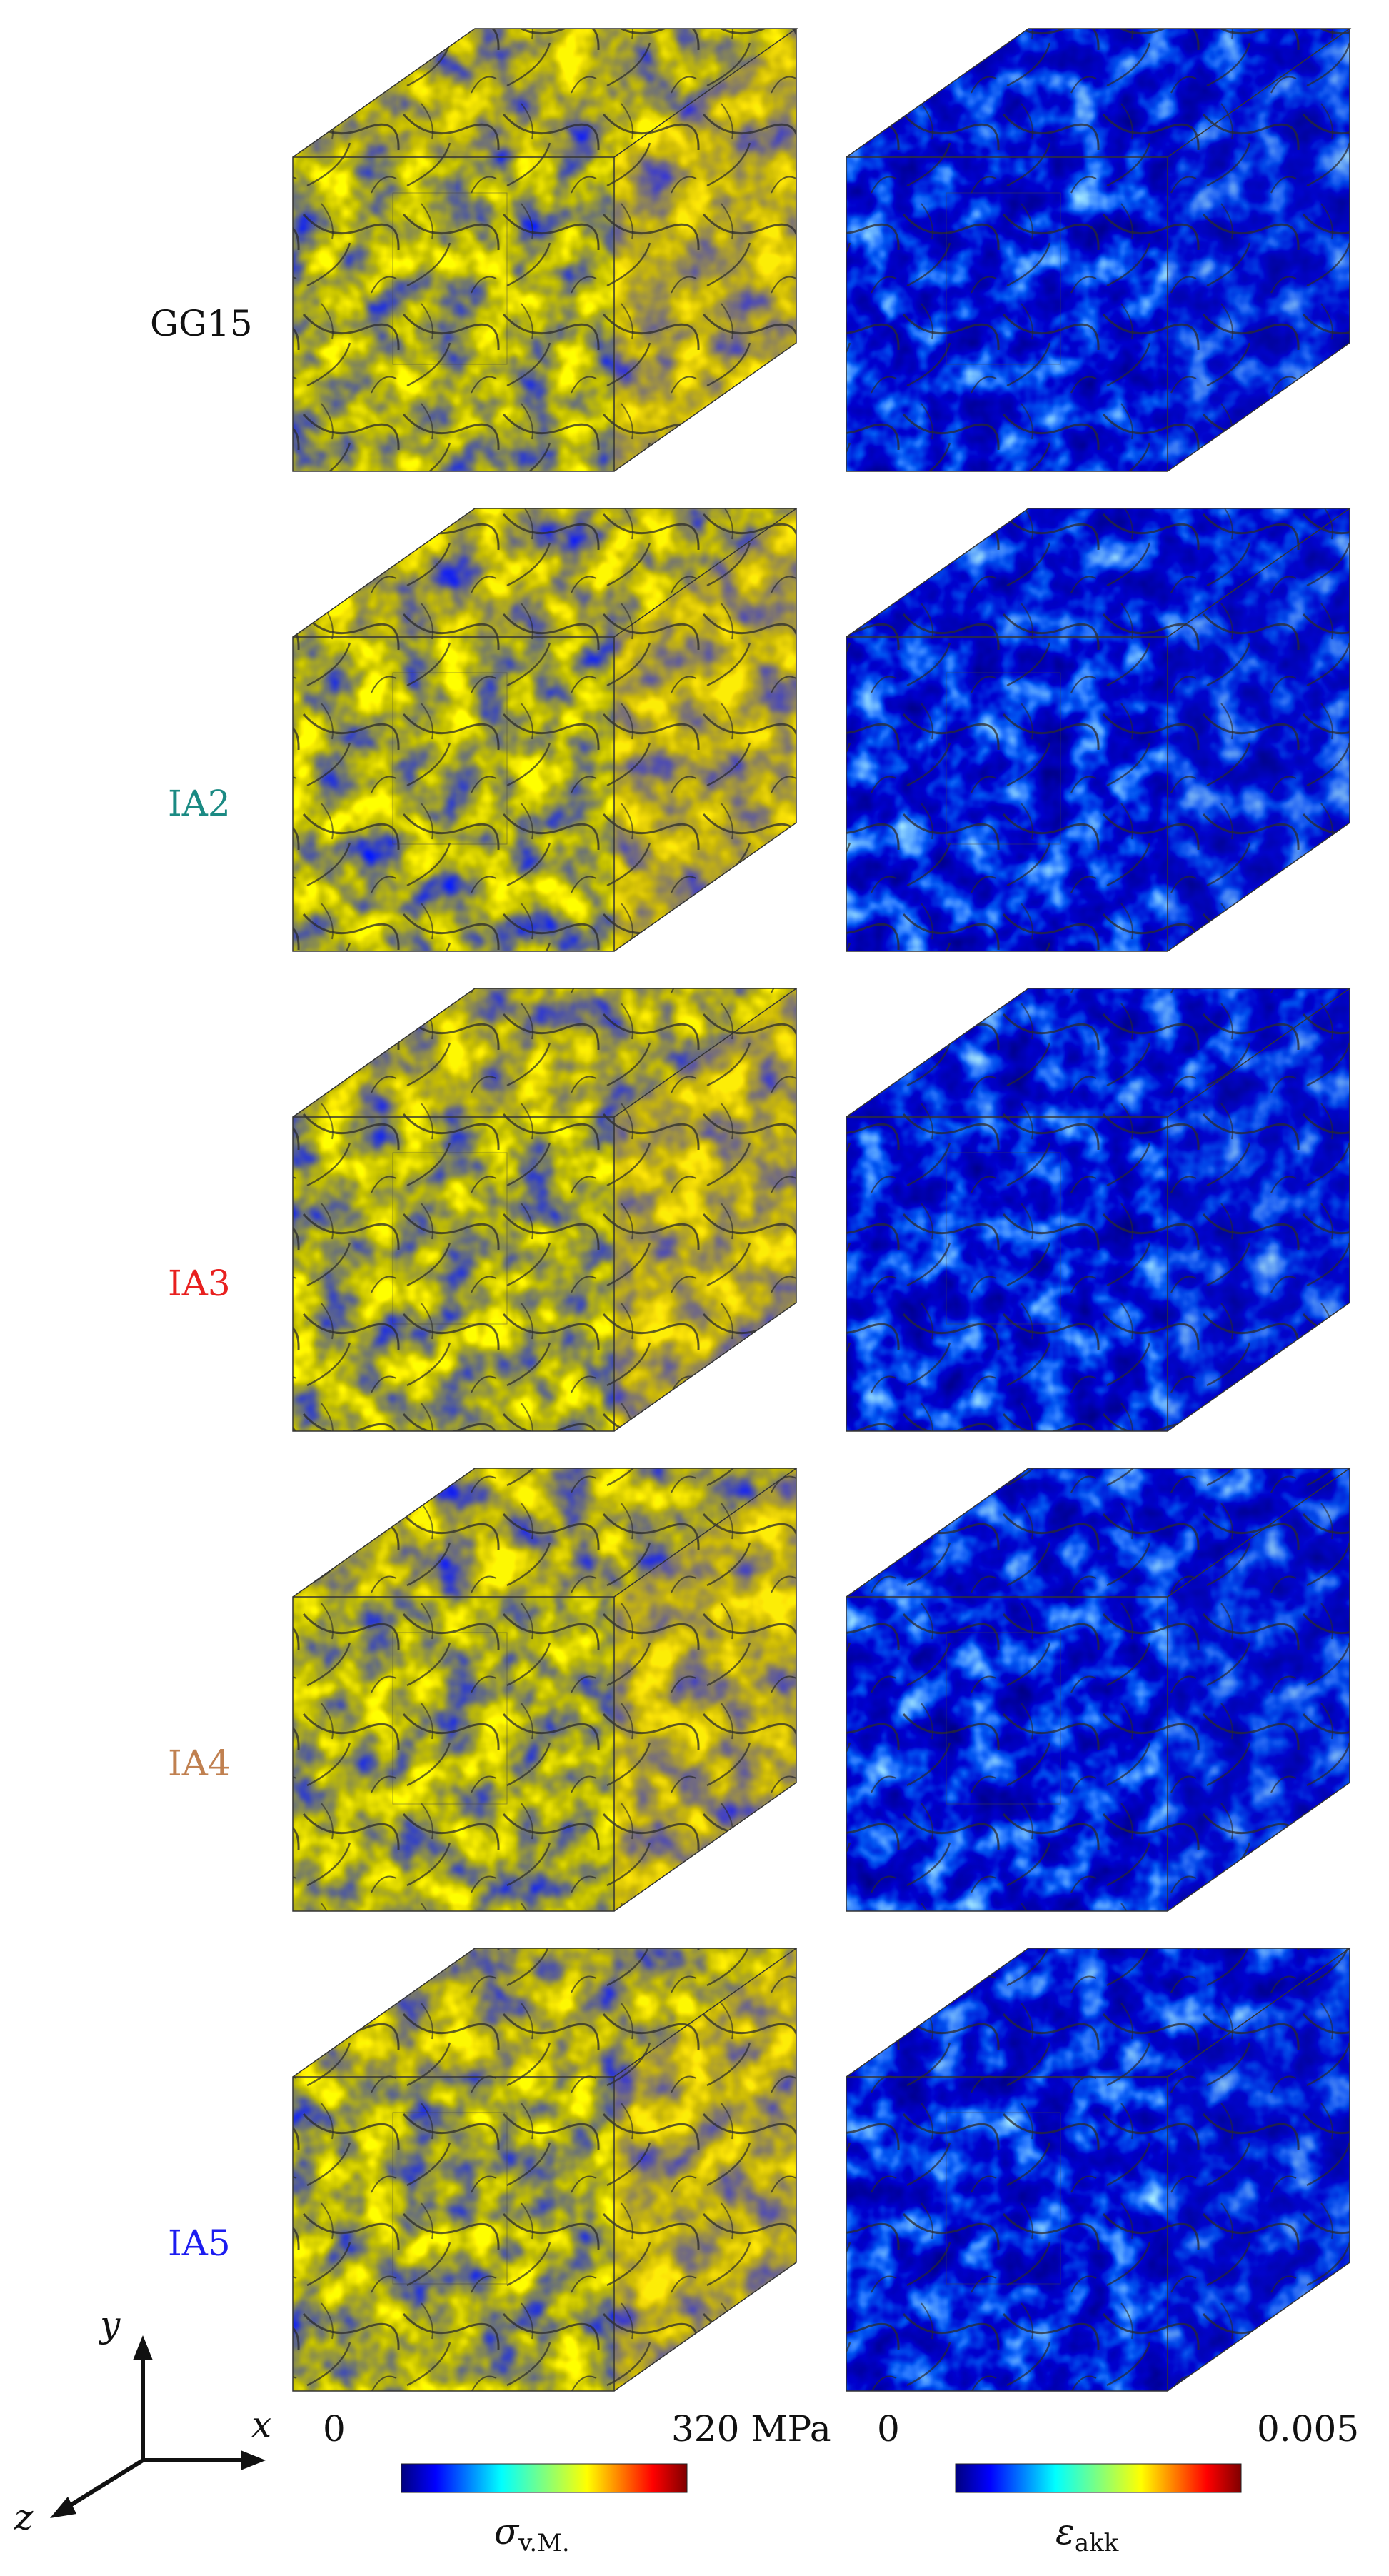 The height and width of the screenshot is (2576, 1389). What do you see at coordinates (200, 1763) in the screenshot?
I see `row-label-ia4: IA4` at bounding box center [200, 1763].